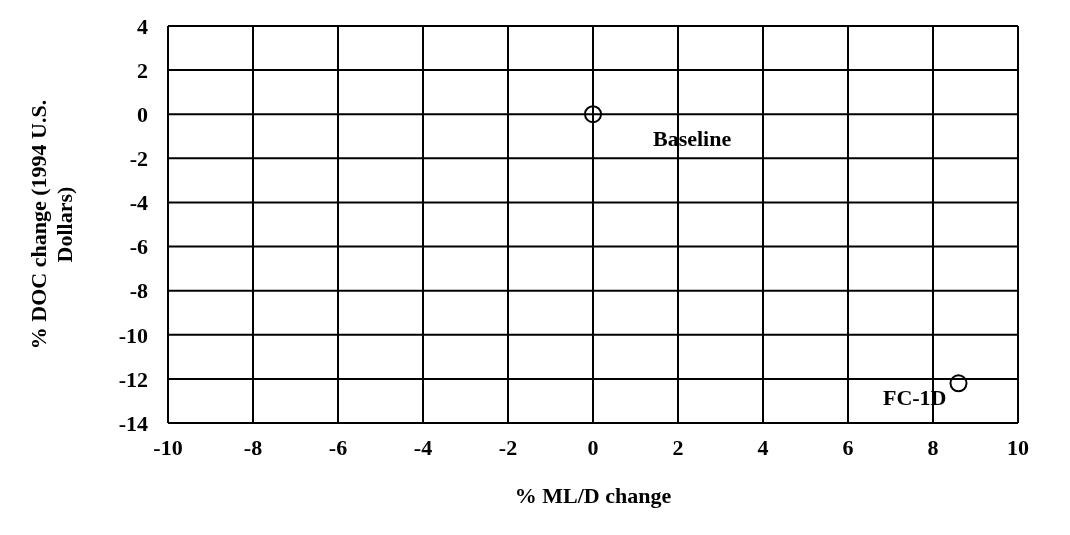 This screenshot has height=535, width=1070. What do you see at coordinates (593, 447) in the screenshot?
I see `x-tick-label: 0` at bounding box center [593, 447].